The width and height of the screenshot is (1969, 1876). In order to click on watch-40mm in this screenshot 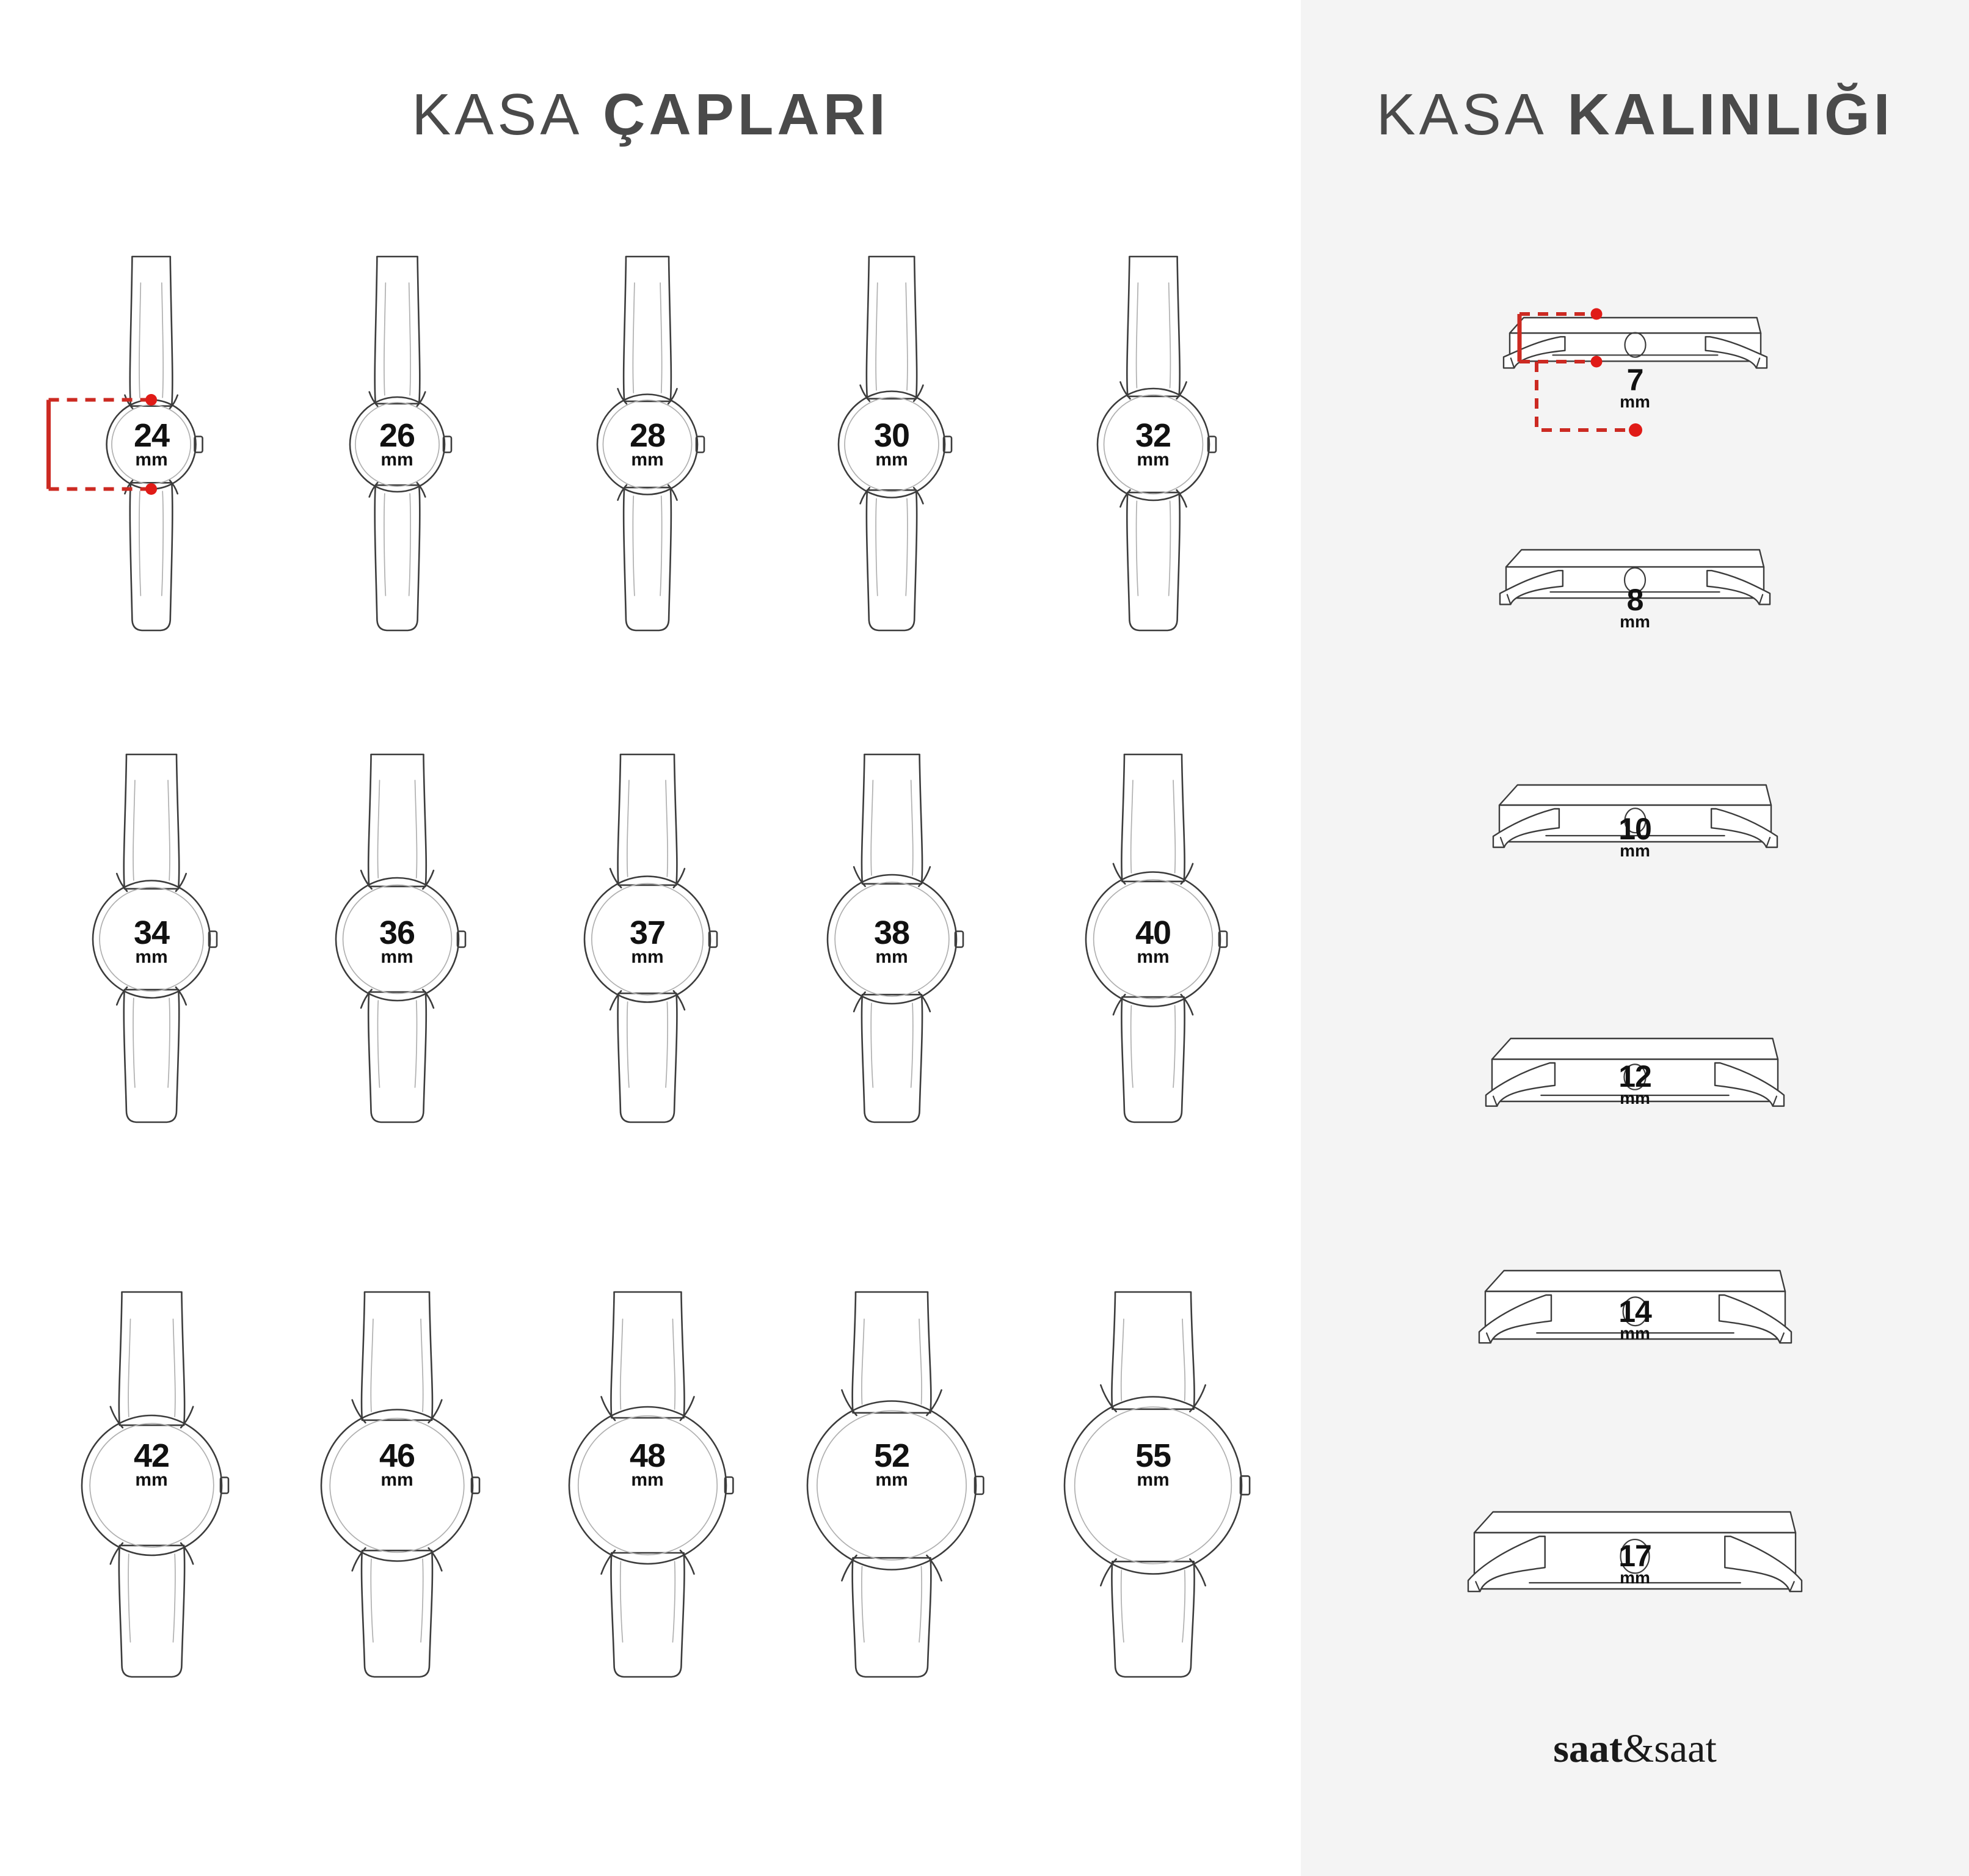, I will do `click(1153, 938)`.